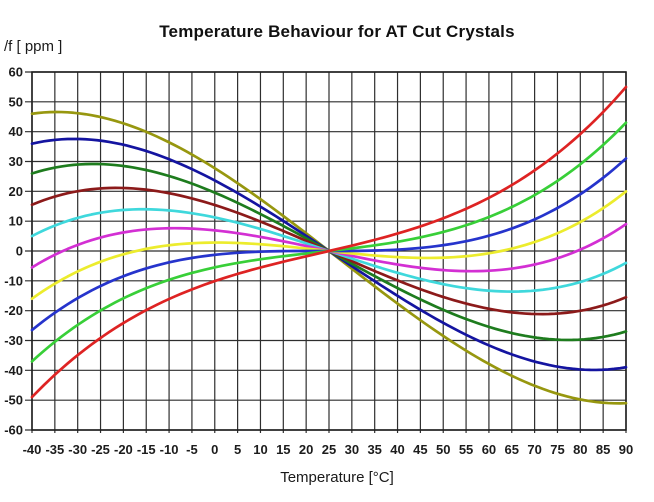  What do you see at coordinates (146, 449) in the screenshot?
I see `x-tick-label: -15` at bounding box center [146, 449].